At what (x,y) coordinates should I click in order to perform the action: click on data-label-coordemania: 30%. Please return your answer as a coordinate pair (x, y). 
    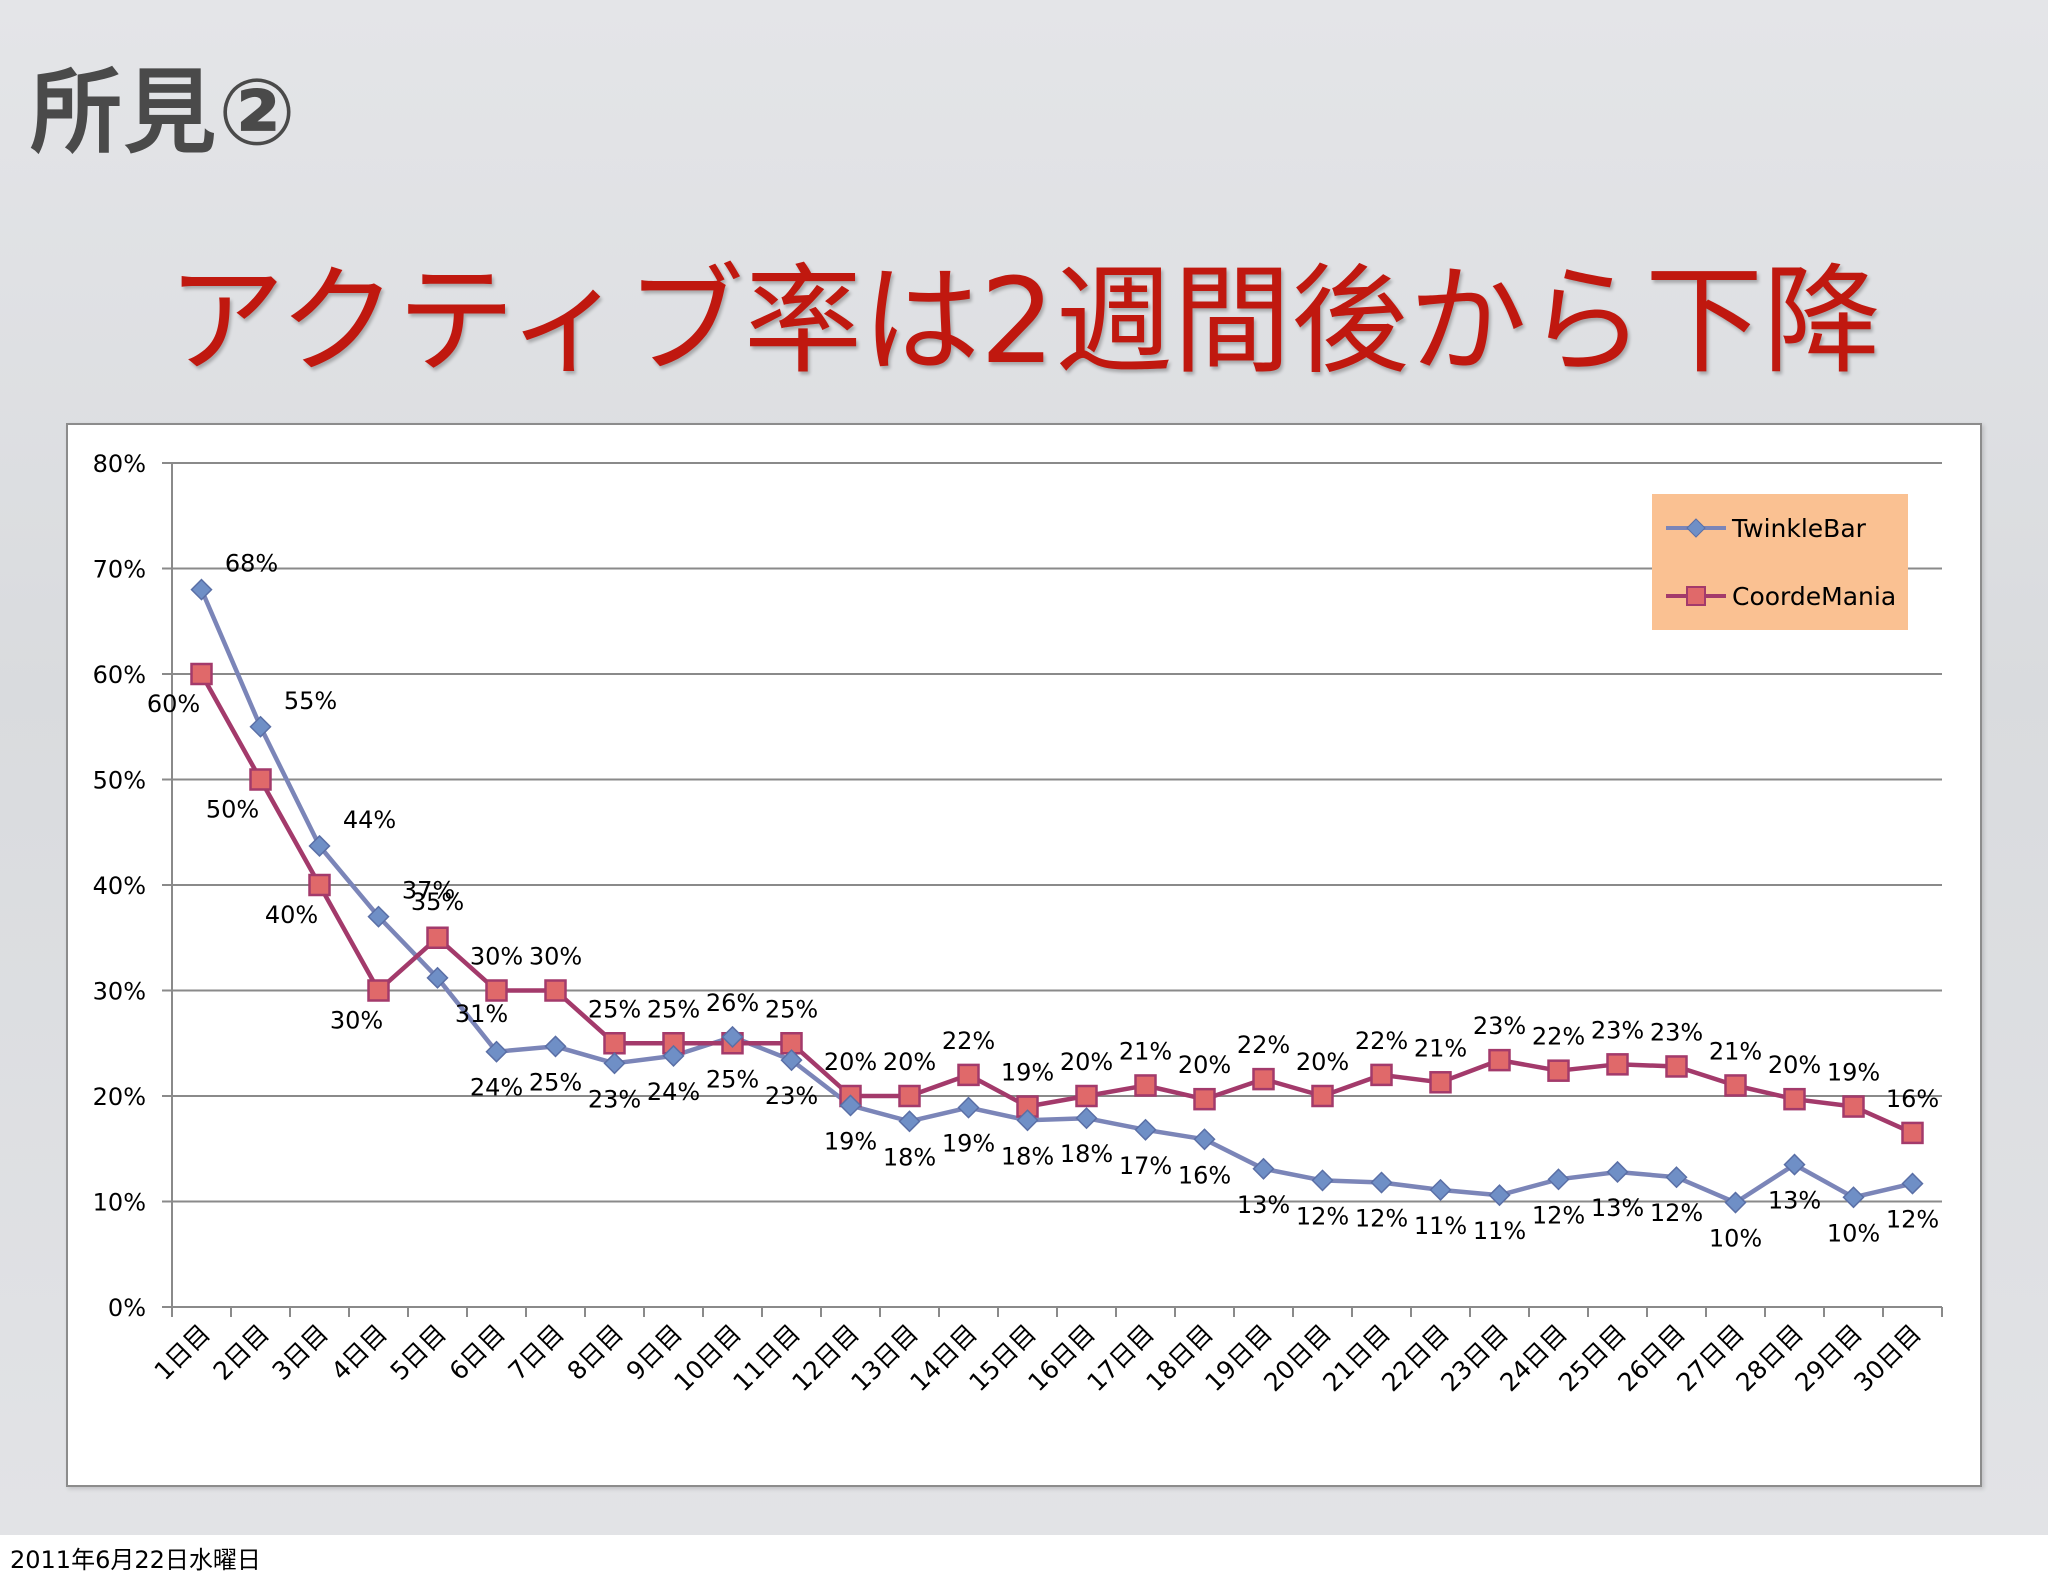
    Looking at the image, I should click on (356, 1021).